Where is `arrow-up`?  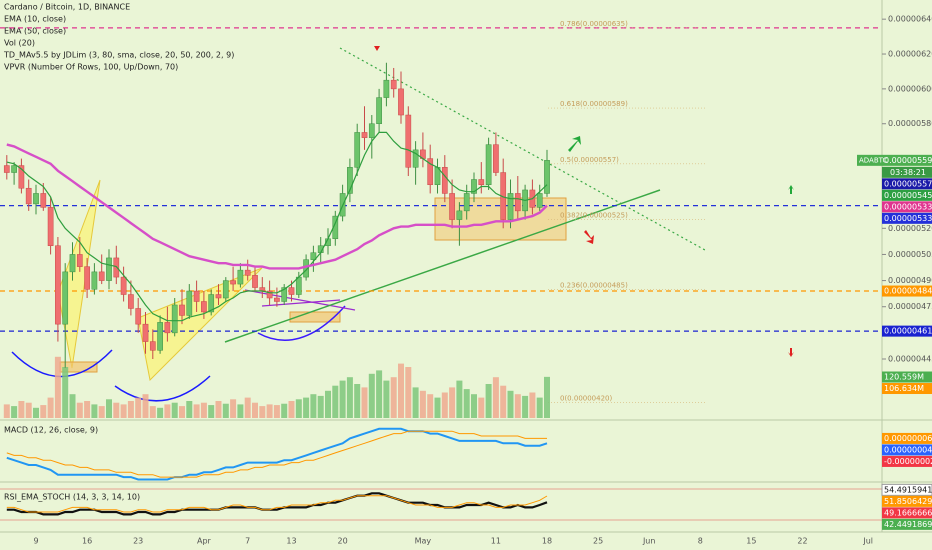 arrow-up is located at coordinates (574, 144).